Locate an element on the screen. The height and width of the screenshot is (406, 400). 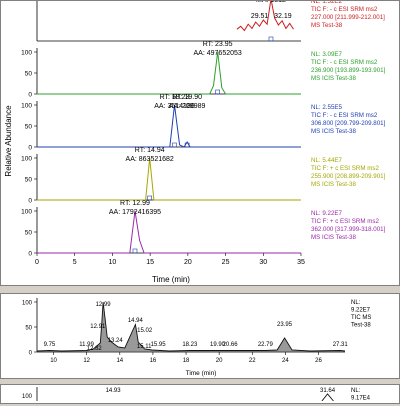
trace-info-line: NL: 1.52E2 is located at coordinates (327, 3).